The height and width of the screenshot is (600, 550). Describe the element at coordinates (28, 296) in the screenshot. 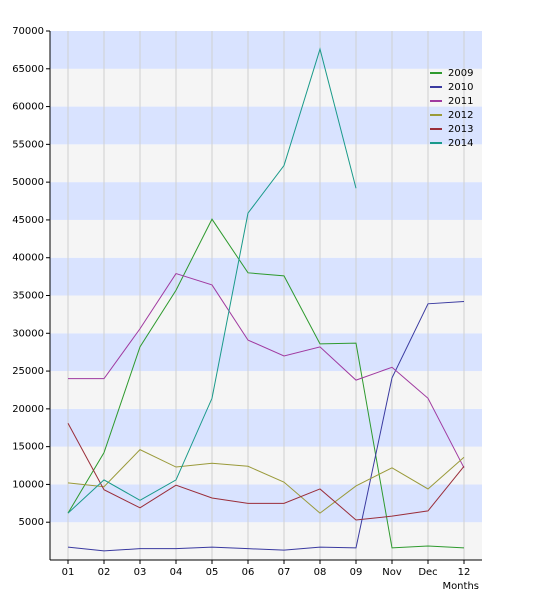

I see `y-tick-label: 35000` at that location.